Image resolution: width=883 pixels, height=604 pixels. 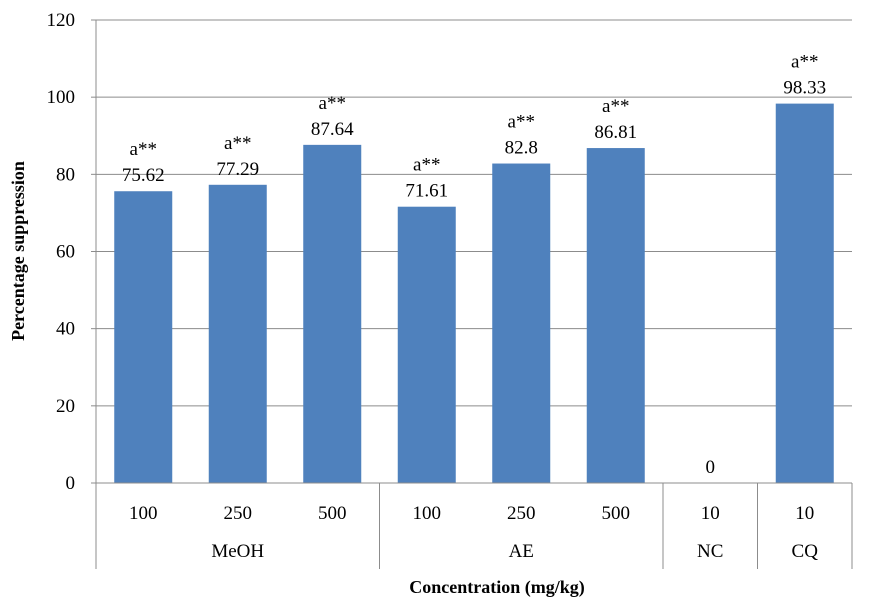 I want to click on y-tick-label: 0, so click(x=71, y=483).